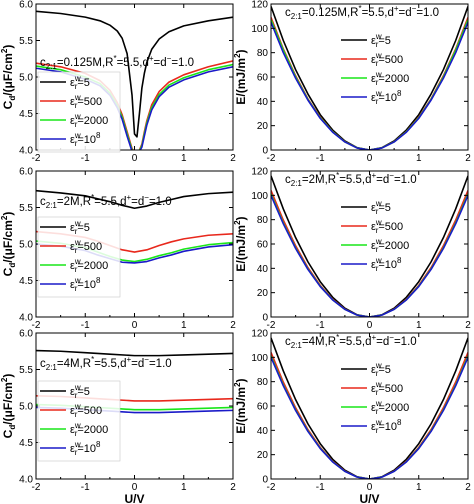 The width and height of the screenshot is (474, 504). What do you see at coordinates (263, 102) in the screenshot?
I see `y-tick-label: 40` at bounding box center [263, 102].